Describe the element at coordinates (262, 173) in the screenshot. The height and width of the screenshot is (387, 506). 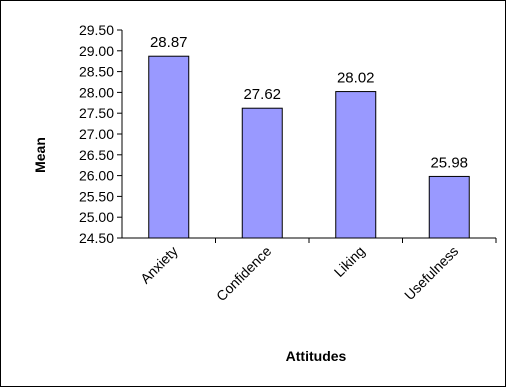
I see `bar-confidence` at that location.